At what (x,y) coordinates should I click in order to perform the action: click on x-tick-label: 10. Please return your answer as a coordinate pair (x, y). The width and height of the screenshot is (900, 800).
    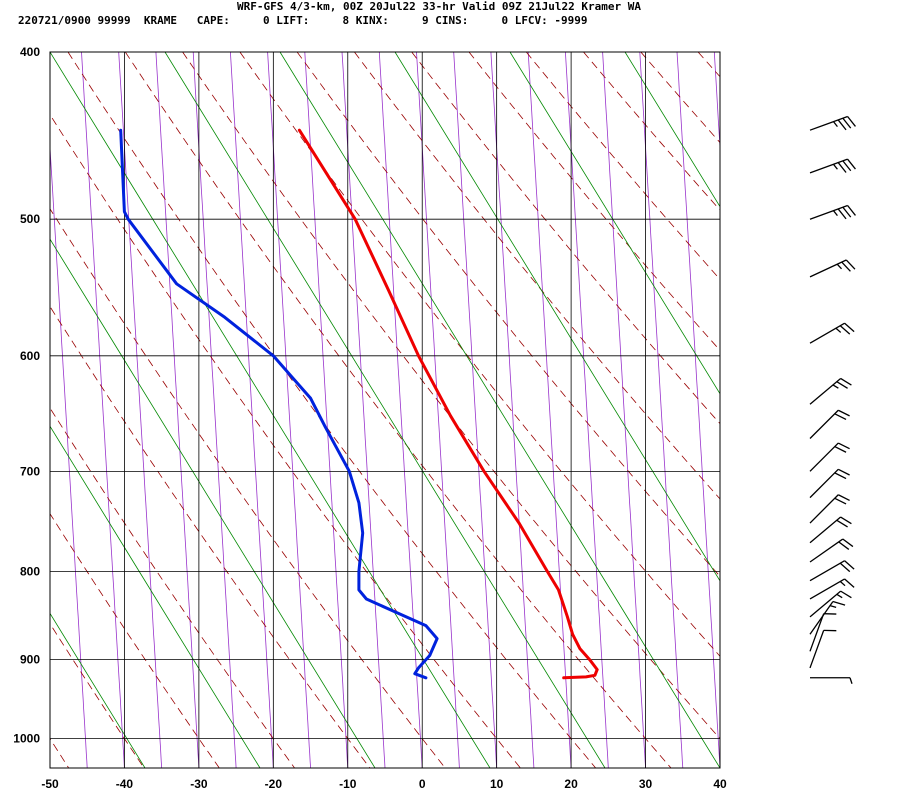
    Looking at the image, I should click on (497, 784).